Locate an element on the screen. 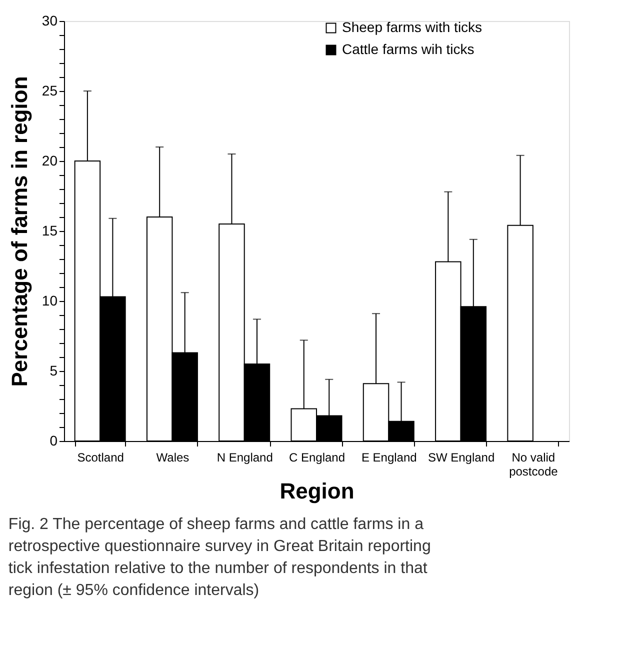 The image size is (624, 657). x-tick-label: N England is located at coordinates (244, 457).